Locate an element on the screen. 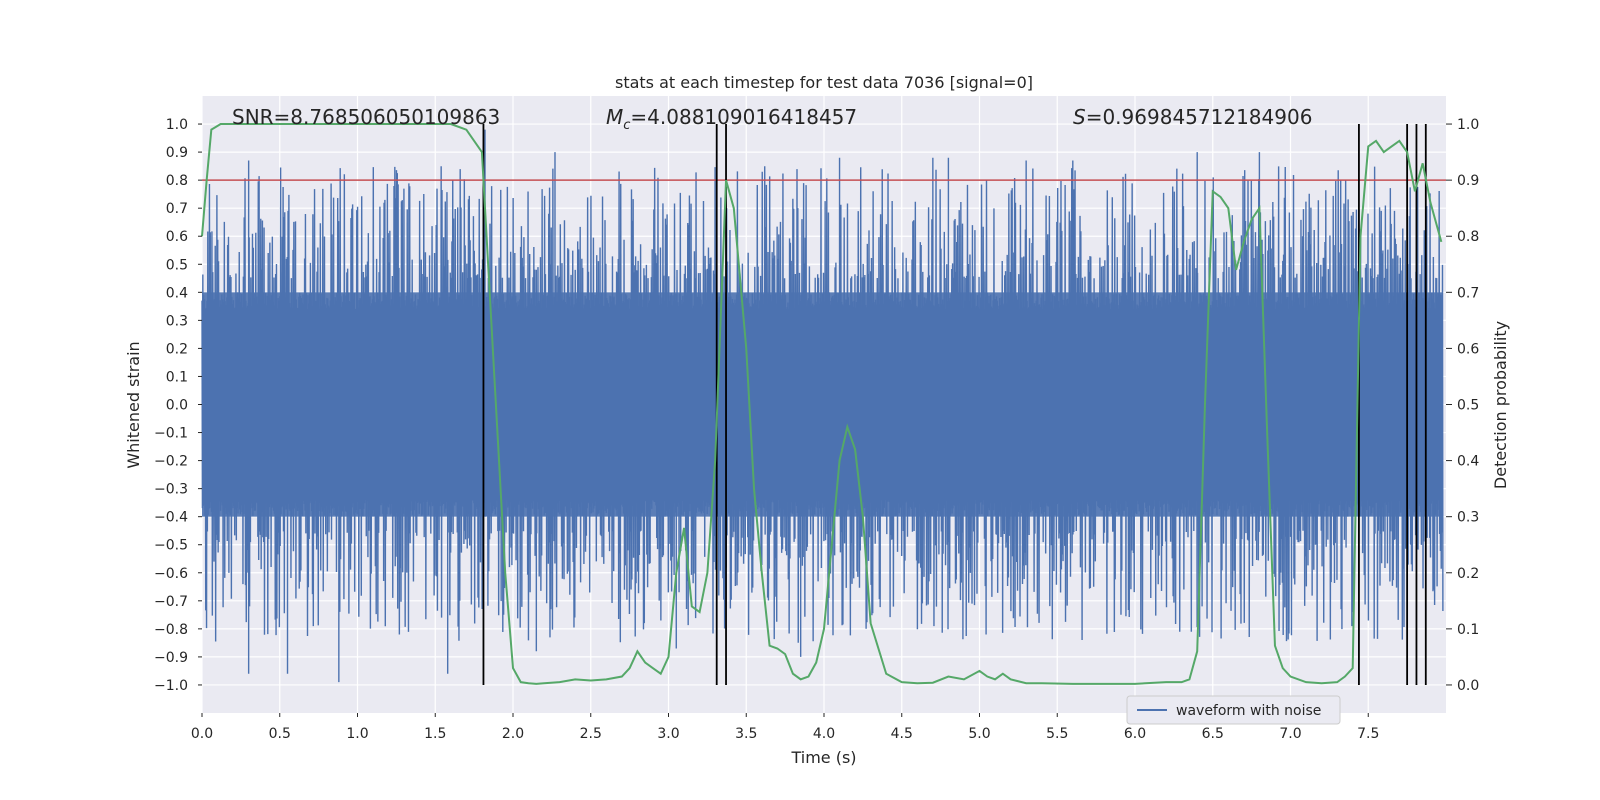  y-right-tick-label: 0.5 is located at coordinates (1468, 406).